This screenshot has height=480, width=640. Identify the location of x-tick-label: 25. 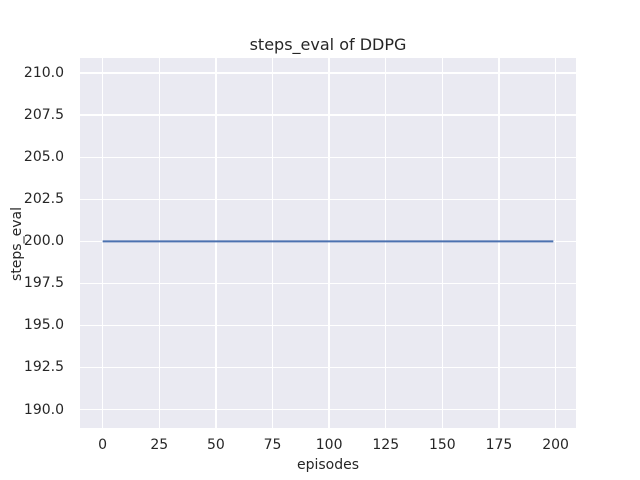
(159, 445).